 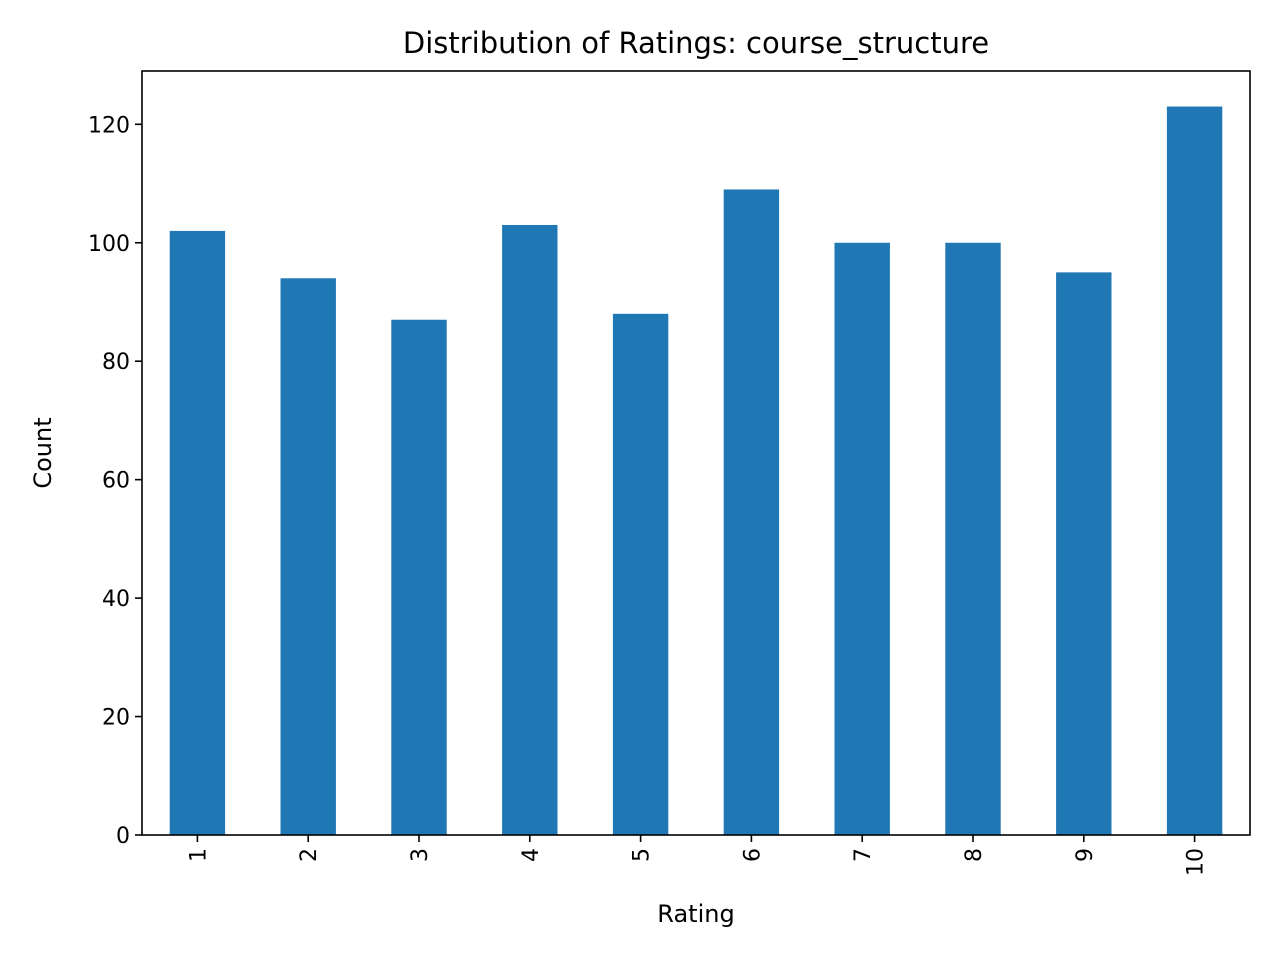 What do you see at coordinates (695, 914) in the screenshot?
I see `x-axis-label: Rating` at bounding box center [695, 914].